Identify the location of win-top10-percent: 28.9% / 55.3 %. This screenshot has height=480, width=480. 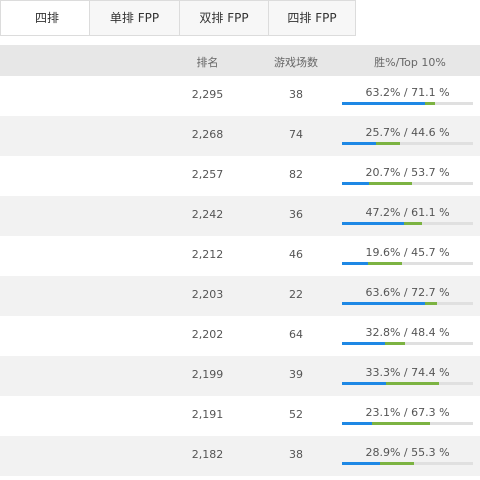
(407, 452).